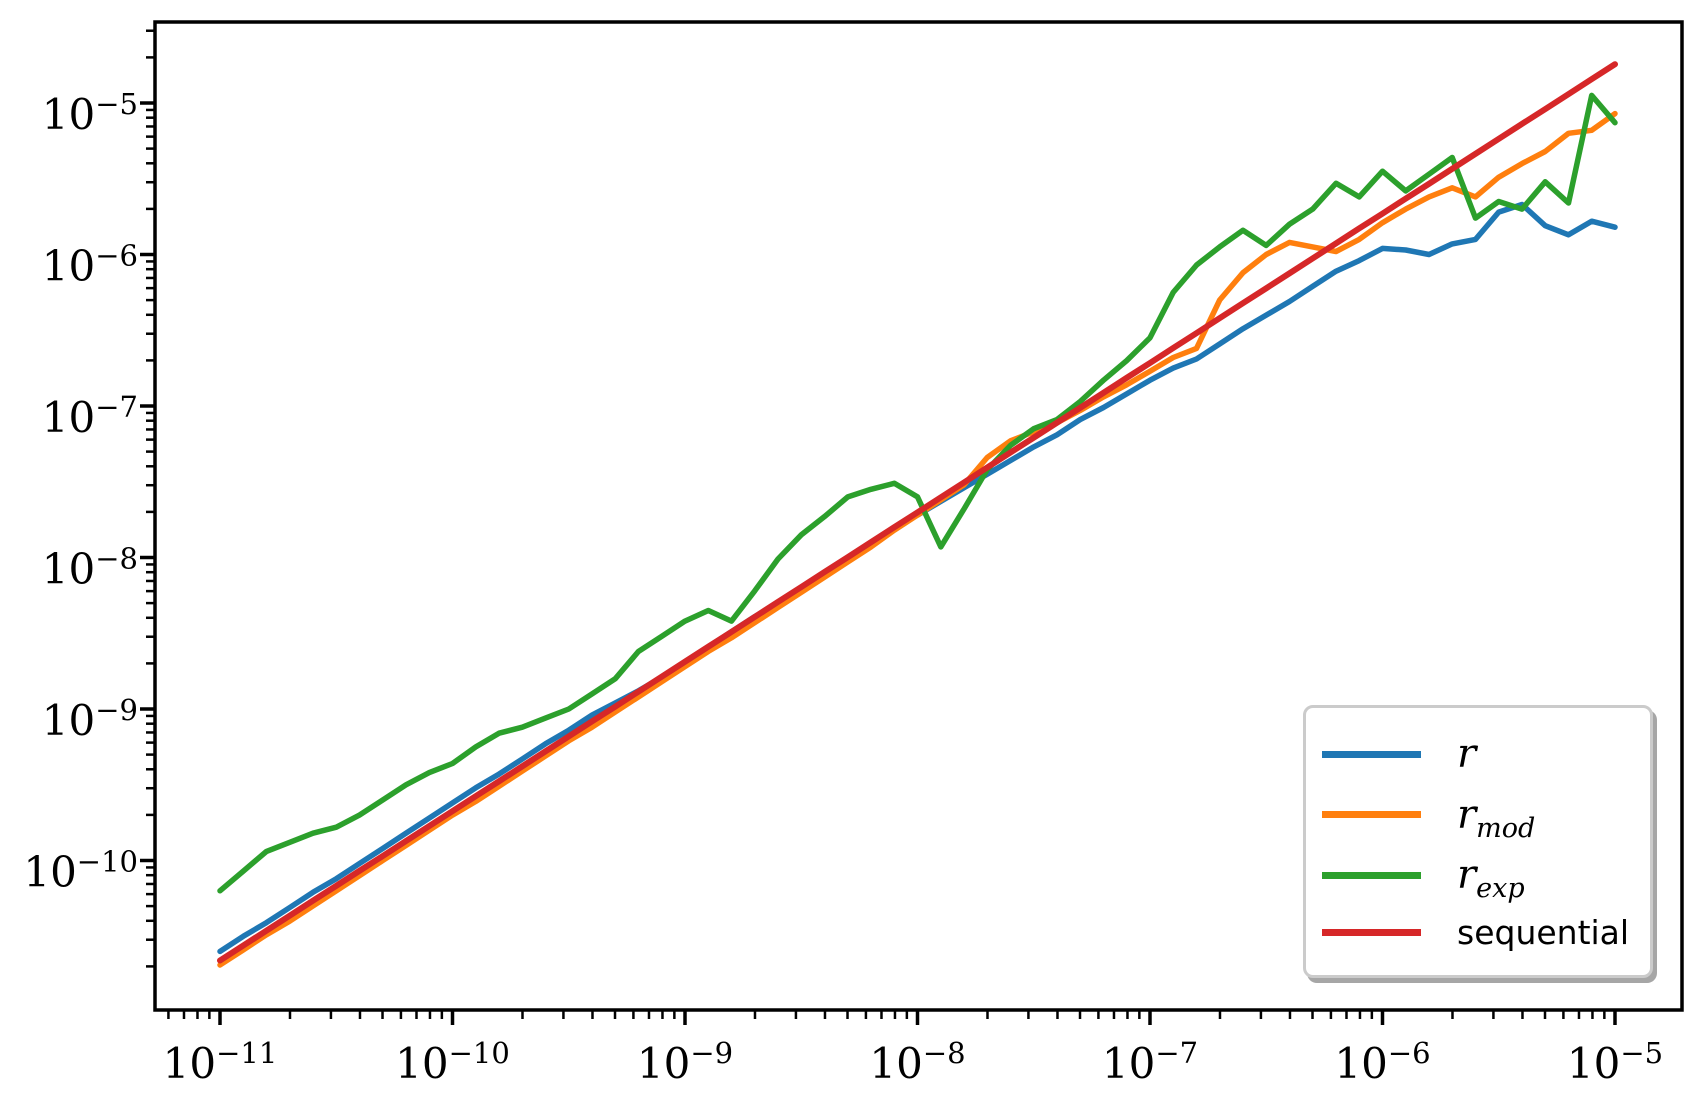 This screenshot has width=1697, height=1096. What do you see at coordinates (1615, 1062) in the screenshot?
I see `x-tick-label: 10⁻⁵` at bounding box center [1615, 1062].